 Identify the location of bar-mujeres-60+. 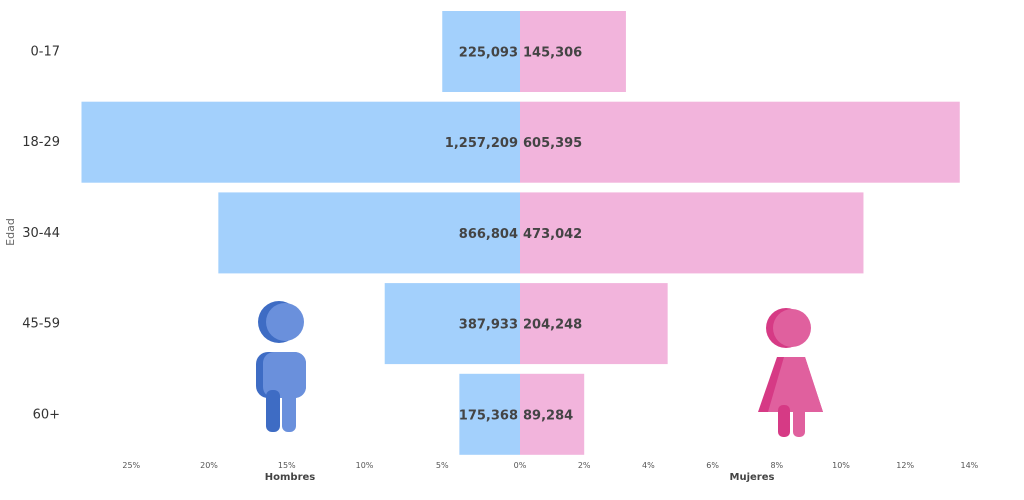
(552, 414).